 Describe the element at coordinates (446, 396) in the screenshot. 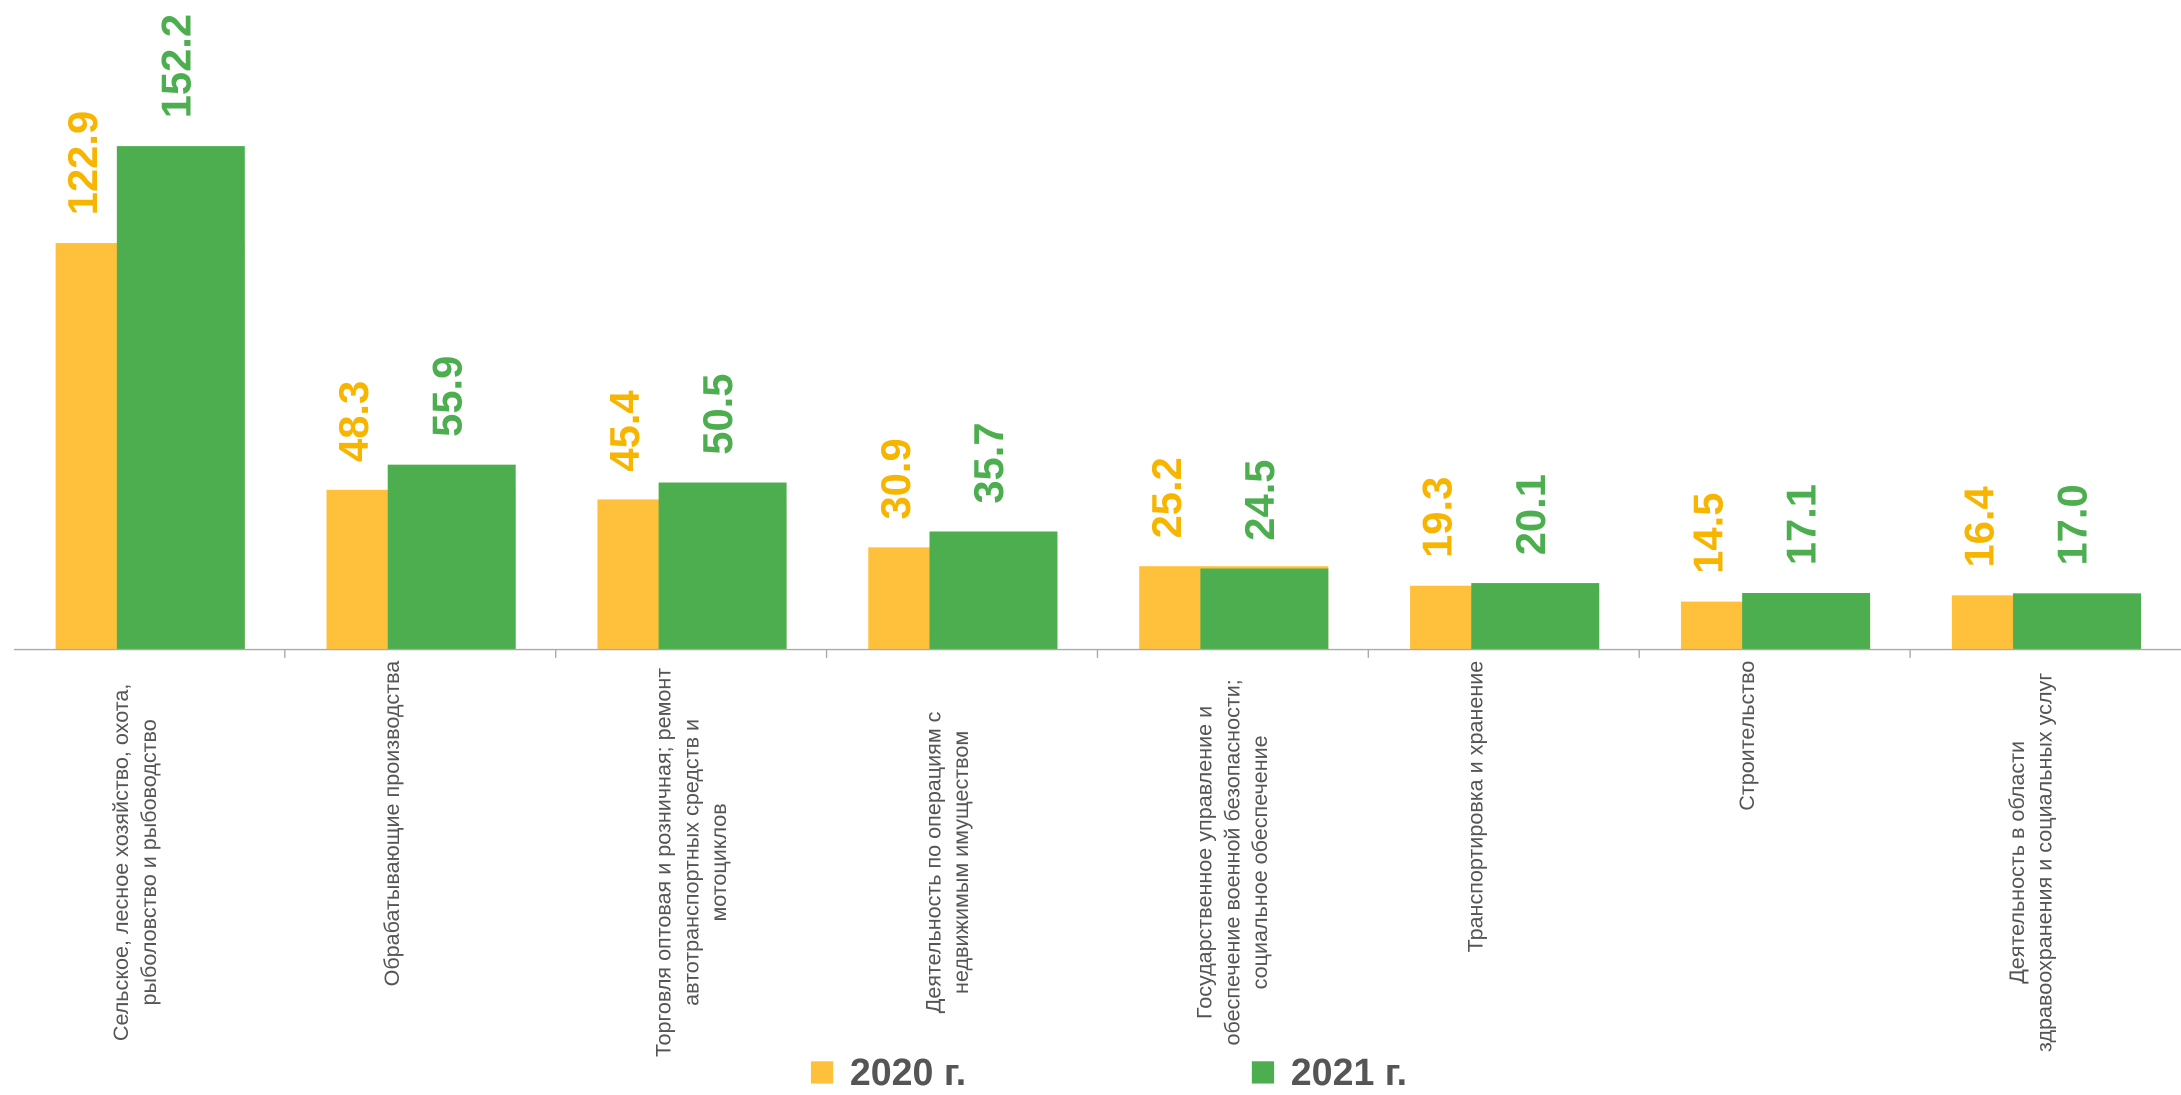

I see `value-label: 55.9` at that location.